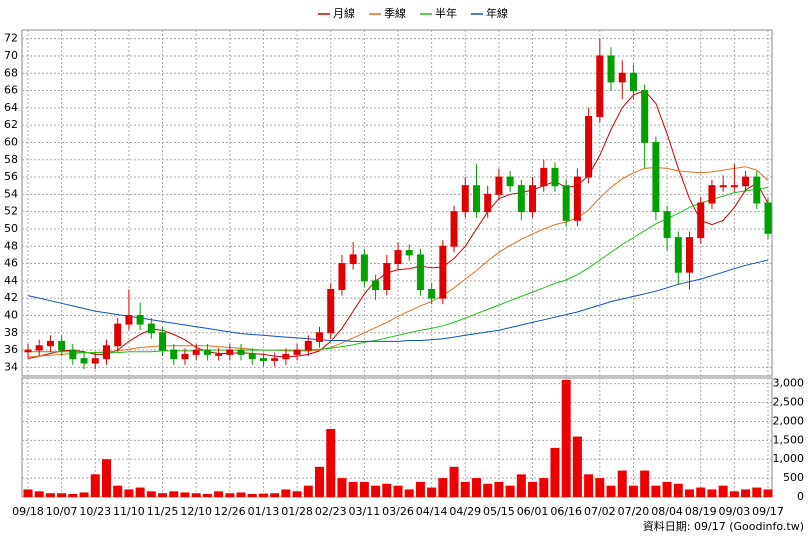 This screenshot has width=808, height=540. What do you see at coordinates (11, 332) in the screenshot?
I see `y-tick-label: 38` at bounding box center [11, 332].